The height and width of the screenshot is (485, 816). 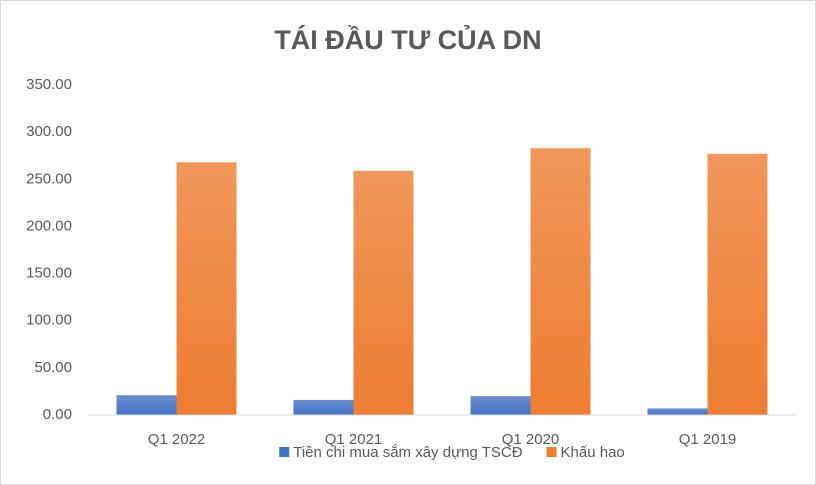 What do you see at coordinates (49, 84) in the screenshot?
I see `y-tick-label: 350.00` at bounding box center [49, 84].